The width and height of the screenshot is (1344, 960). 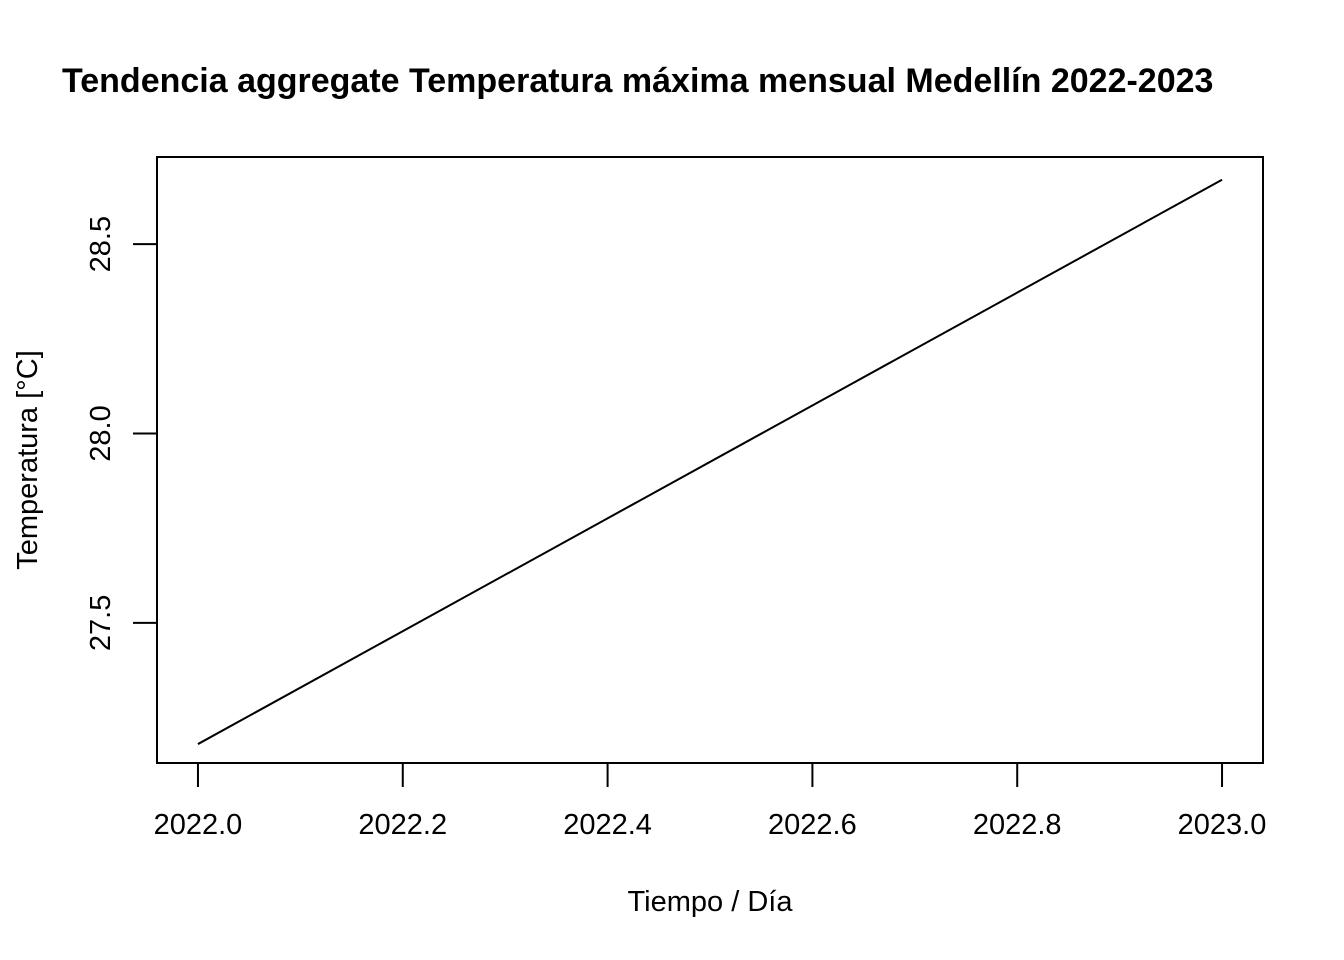 I want to click on x-axis: 2022.0 2022.2 2022.4 2022.6 2022.8 2023.0, so click(x=710, y=801).